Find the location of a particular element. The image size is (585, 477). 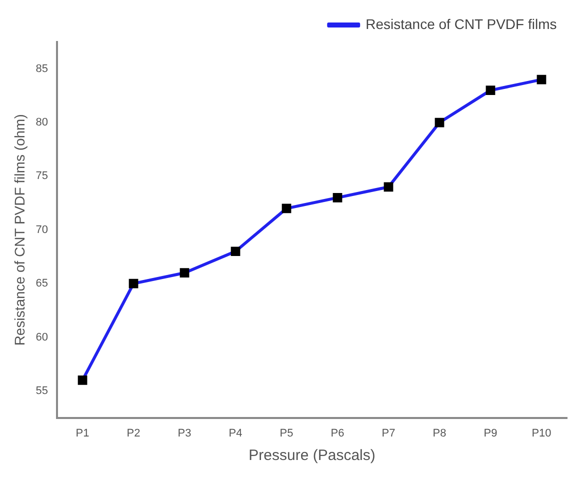

y-tick-label: 85 is located at coordinates (42, 68).